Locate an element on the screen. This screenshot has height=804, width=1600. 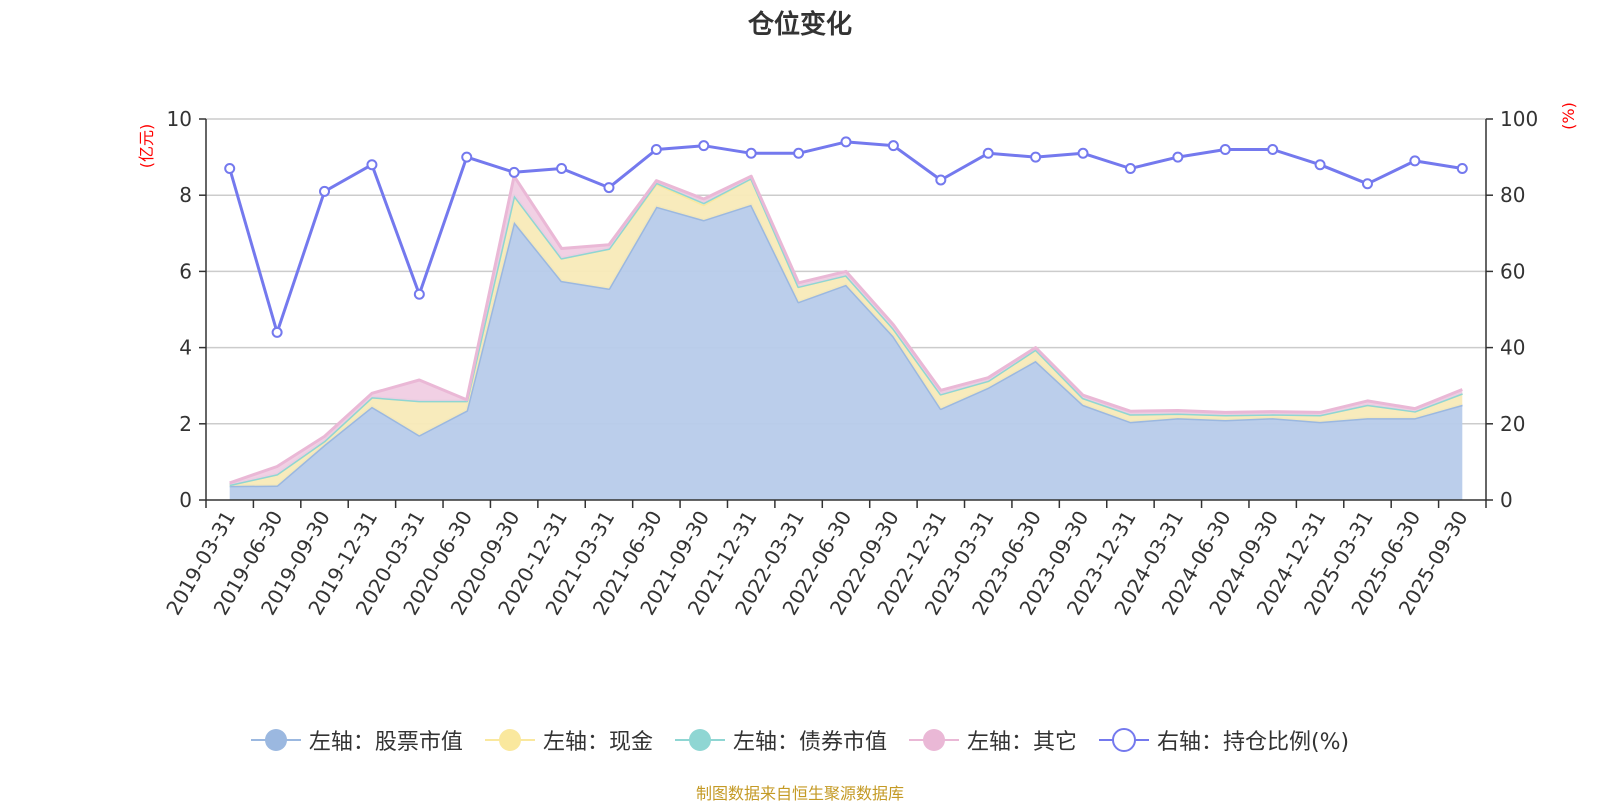
left-axis-tick-label: 0 is located at coordinates (185, 500).